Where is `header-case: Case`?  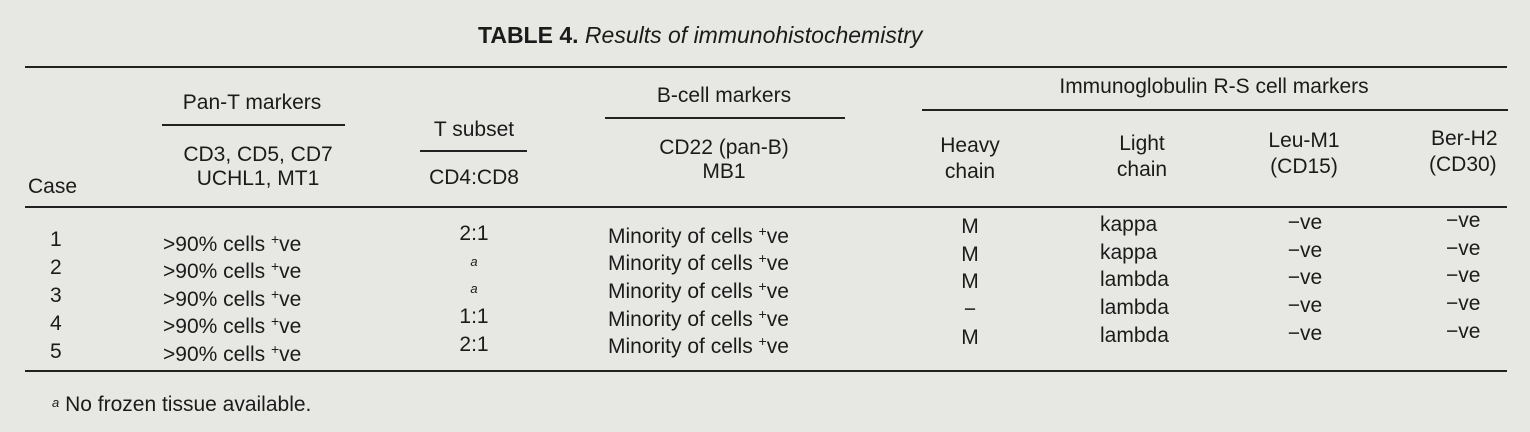 header-case: Case is located at coordinates (53, 186).